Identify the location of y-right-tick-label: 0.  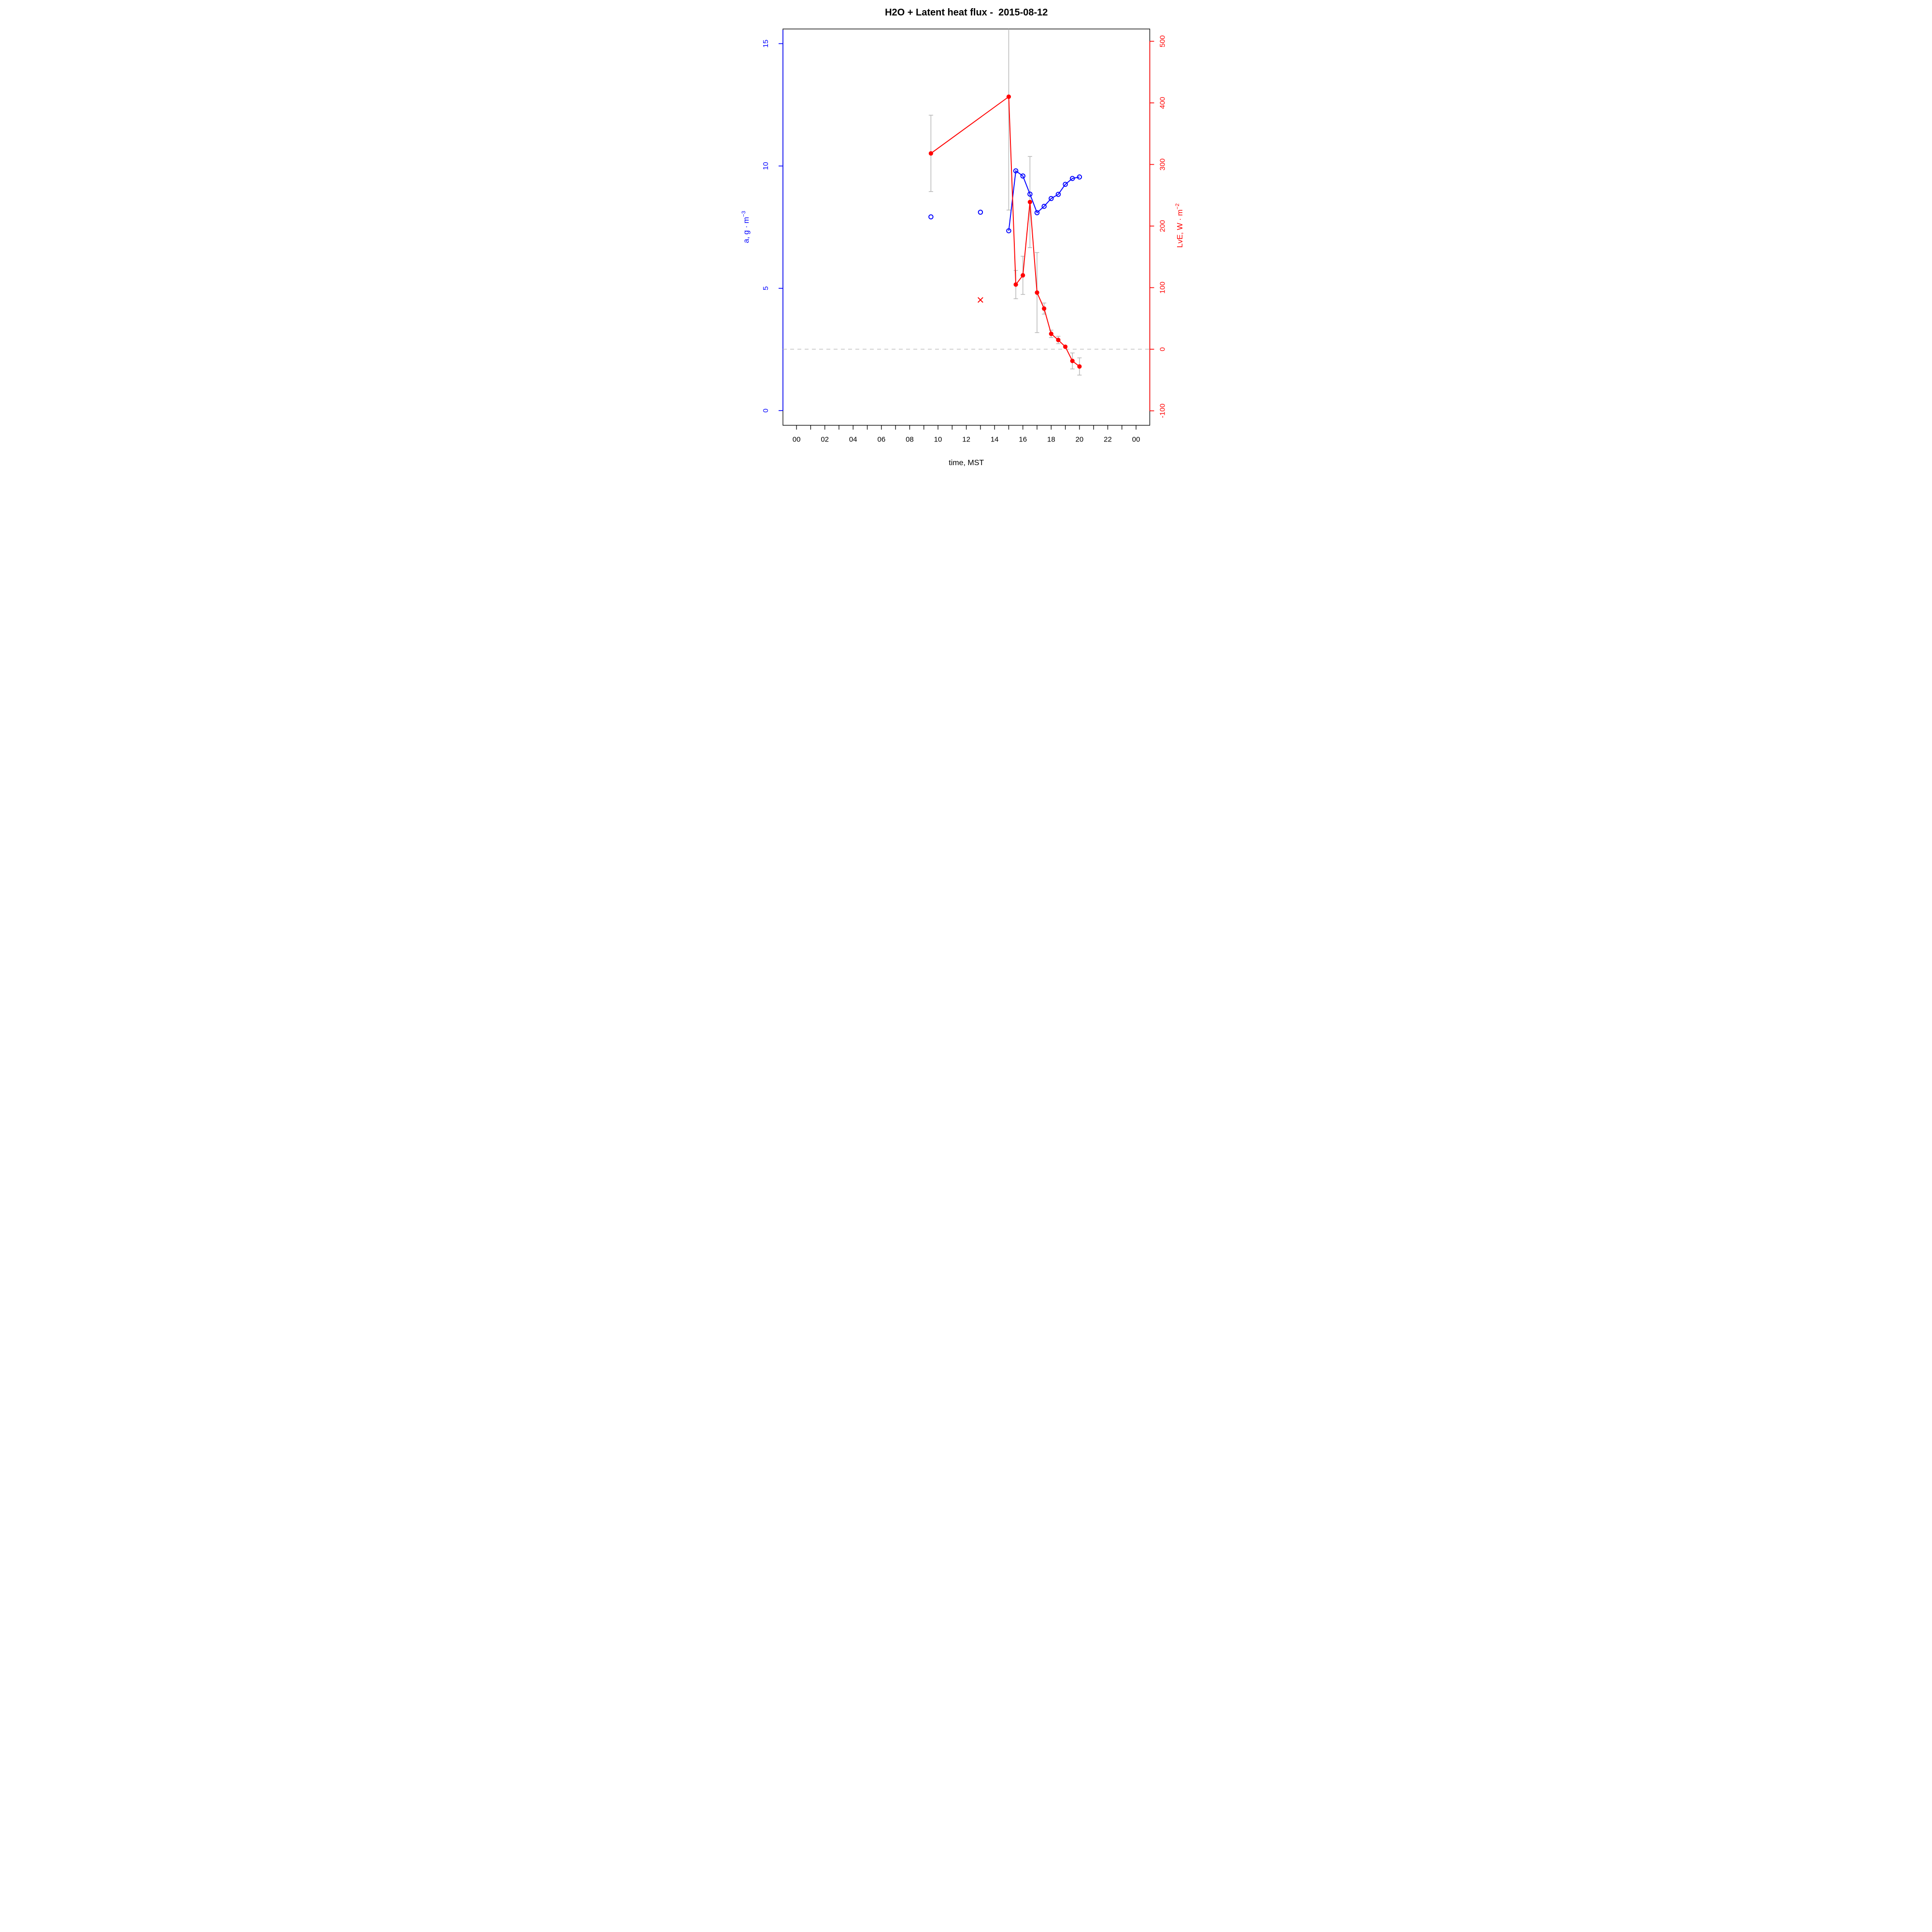
(1163, 349).